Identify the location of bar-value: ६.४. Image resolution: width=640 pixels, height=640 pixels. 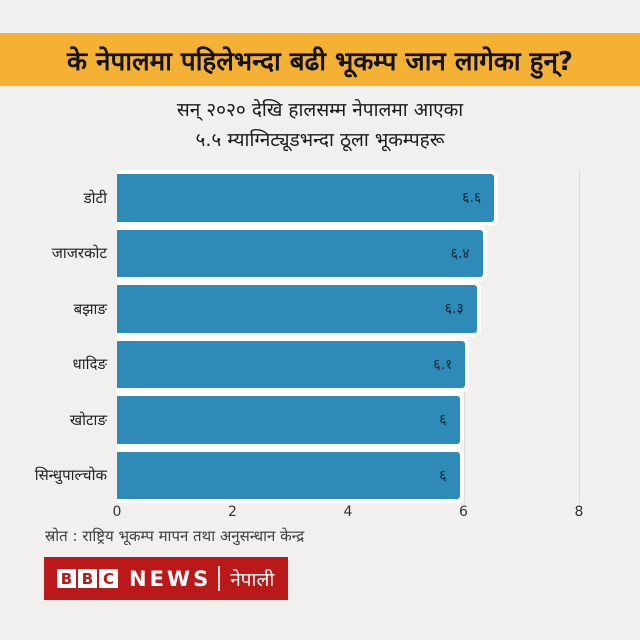
(460, 253).